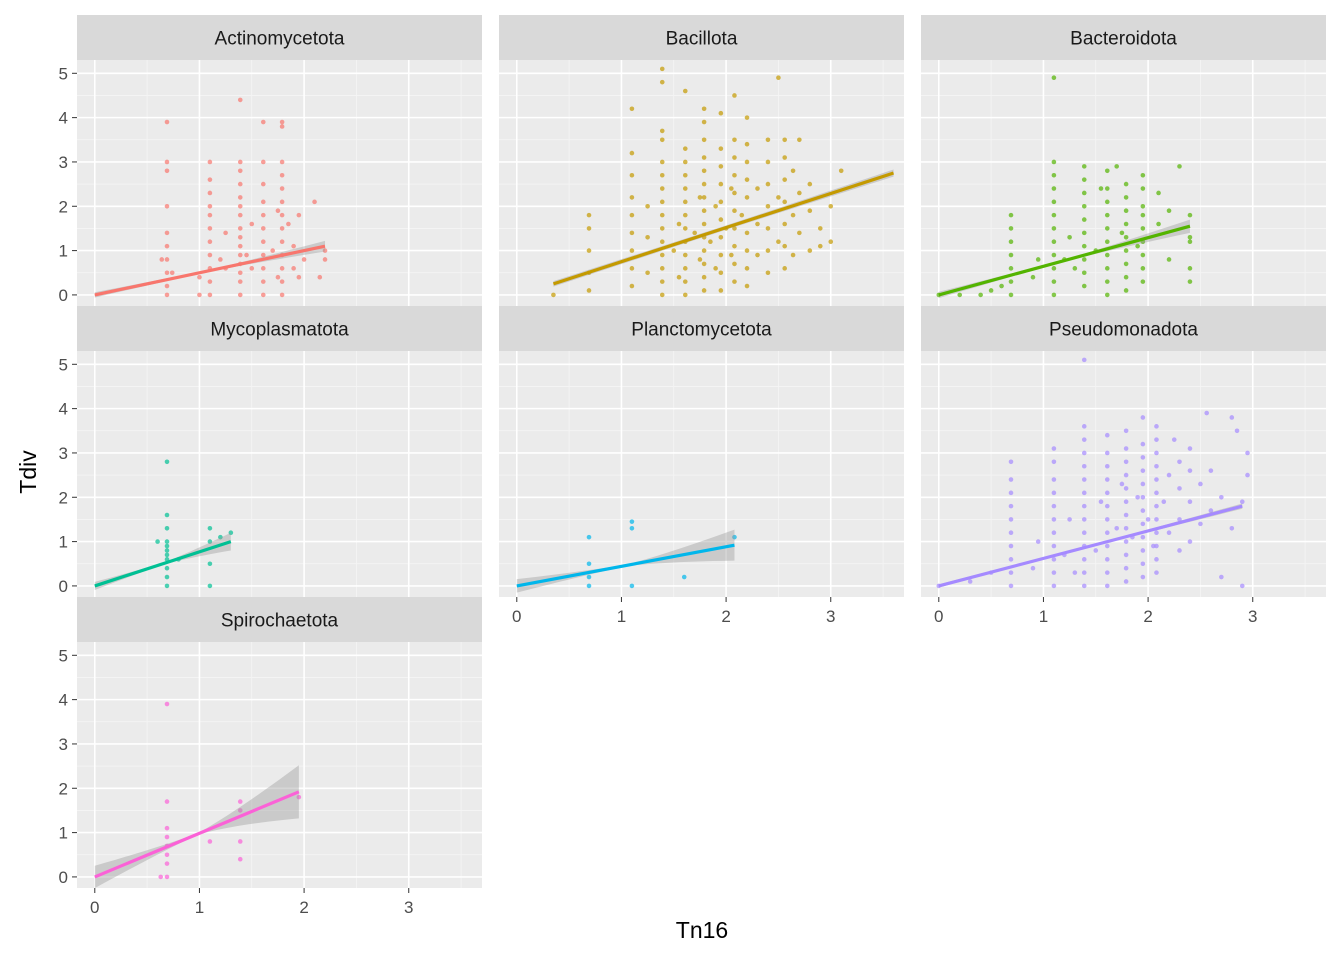 Image resolution: width=1344 pixels, height=960 pixels. I want to click on facet-strip, so click(279, 328).